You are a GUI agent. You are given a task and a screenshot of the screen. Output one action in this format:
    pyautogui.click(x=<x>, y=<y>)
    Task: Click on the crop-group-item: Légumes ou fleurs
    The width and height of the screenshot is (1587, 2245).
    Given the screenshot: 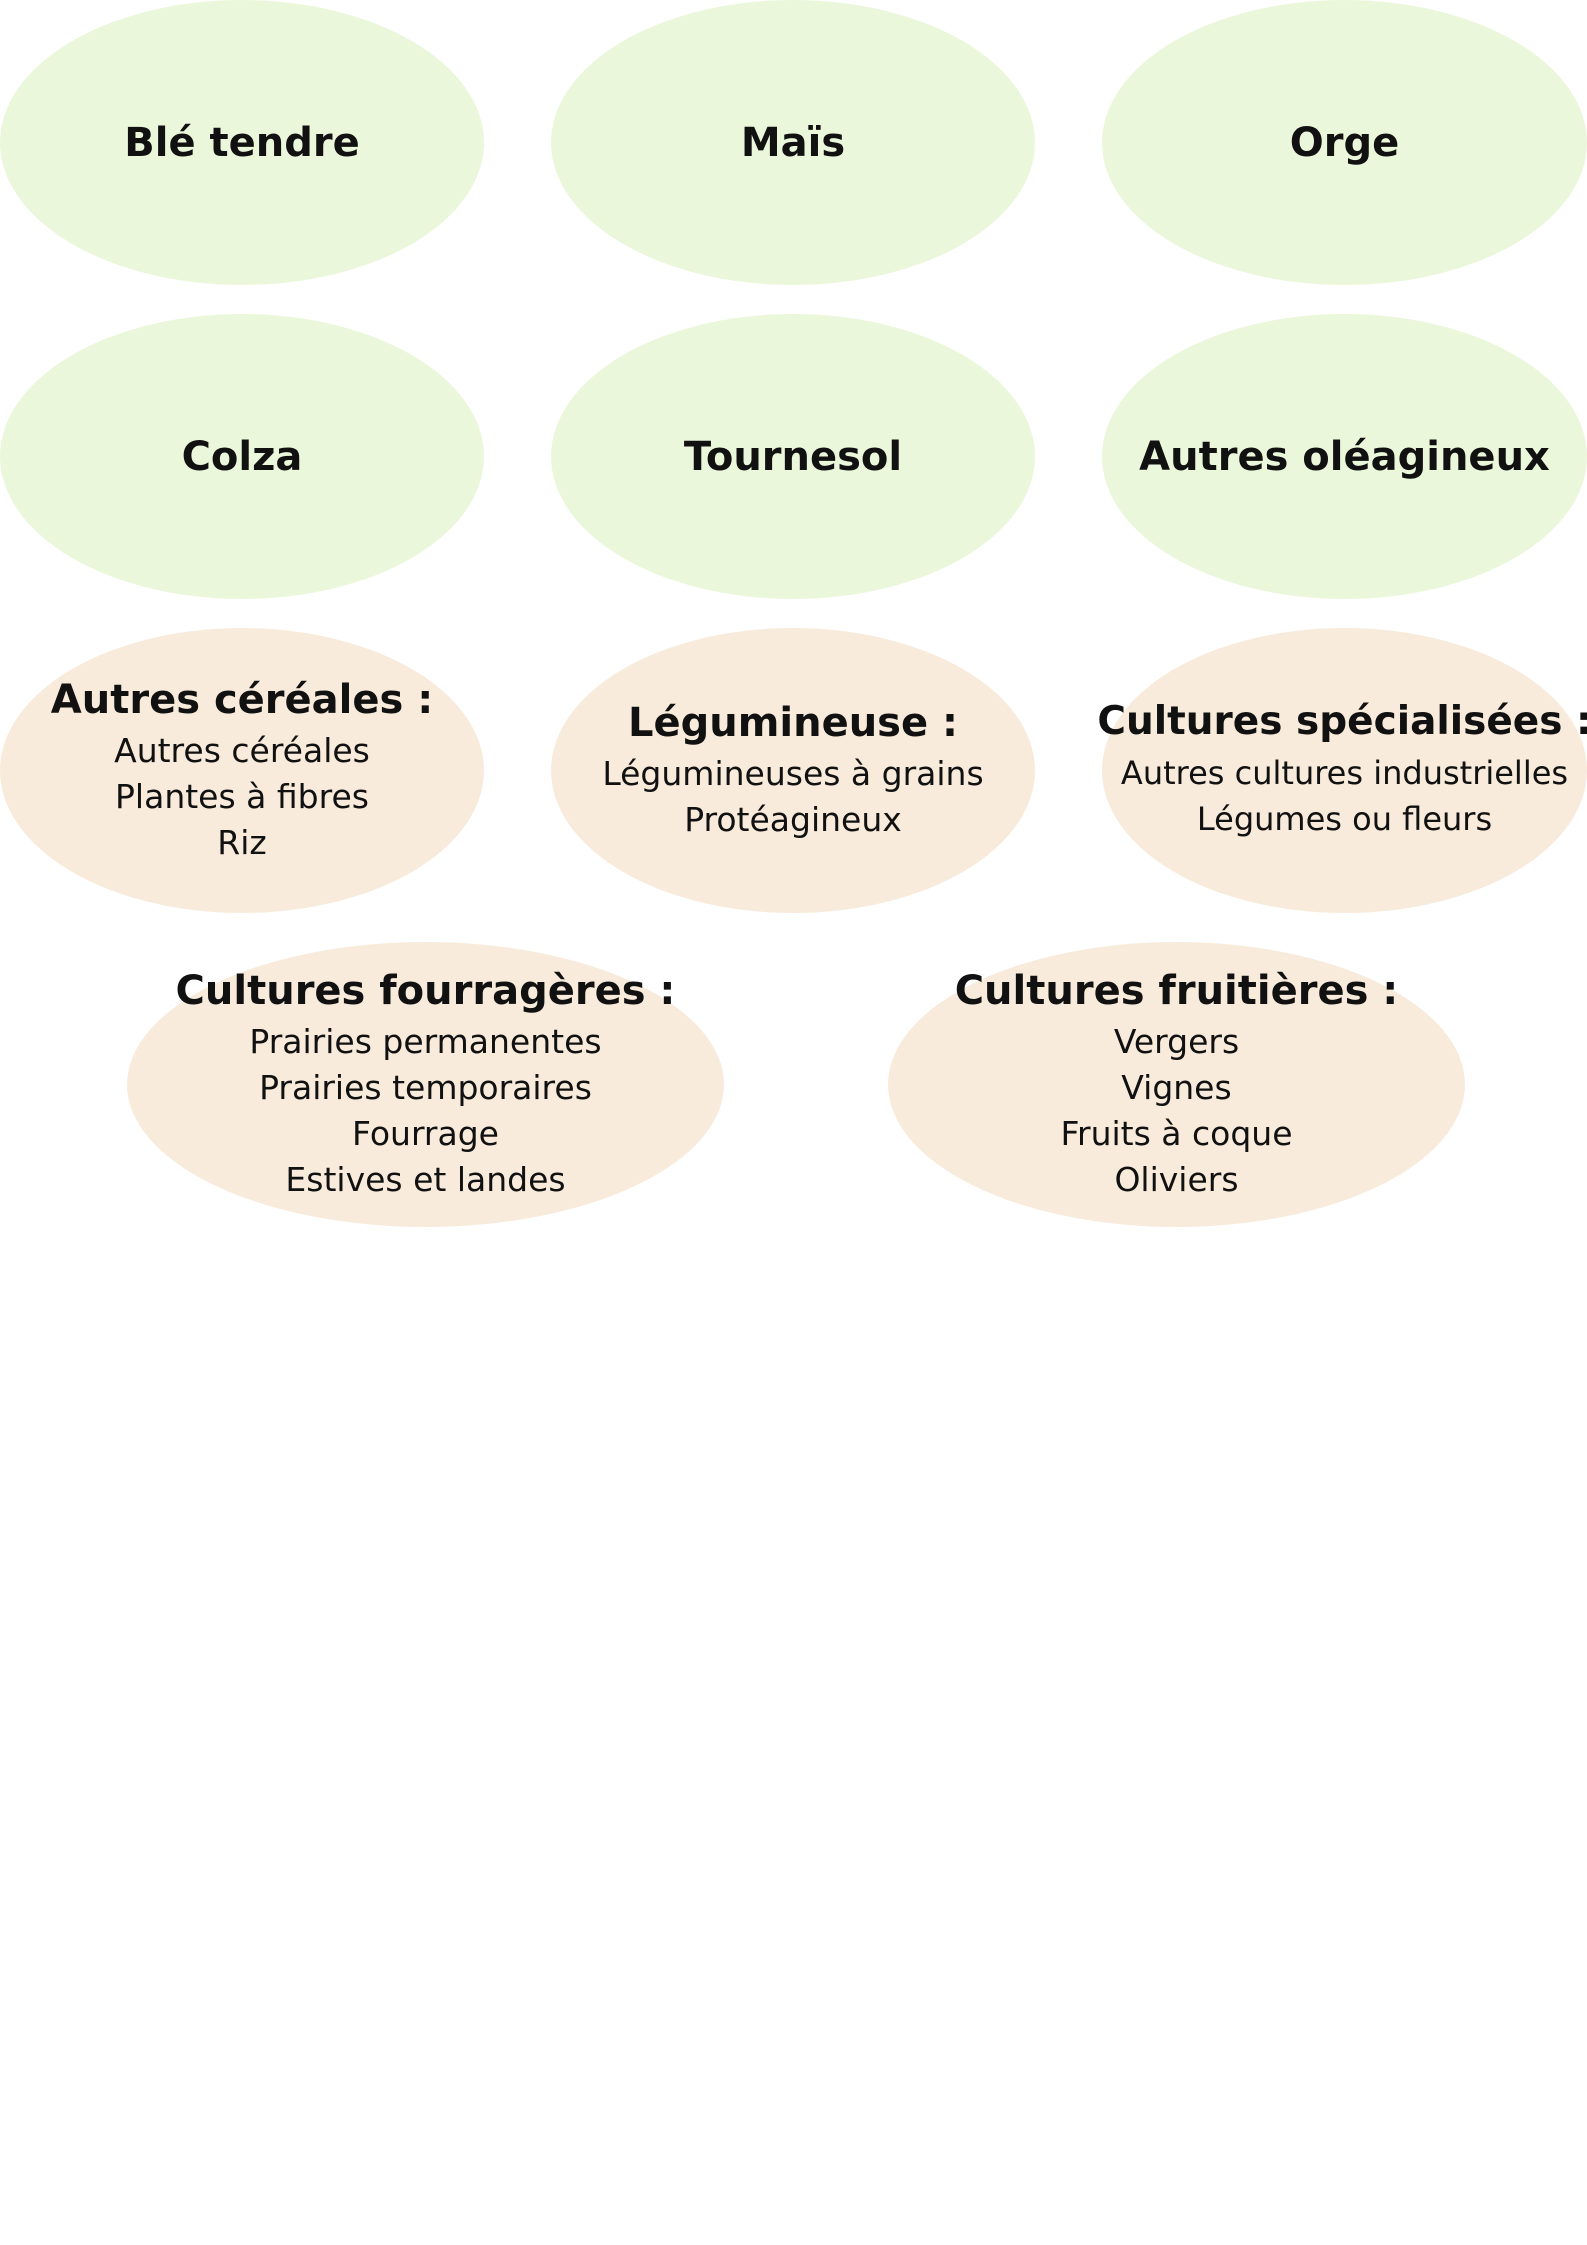 What is the action you would take?
    pyautogui.click(x=1344, y=818)
    